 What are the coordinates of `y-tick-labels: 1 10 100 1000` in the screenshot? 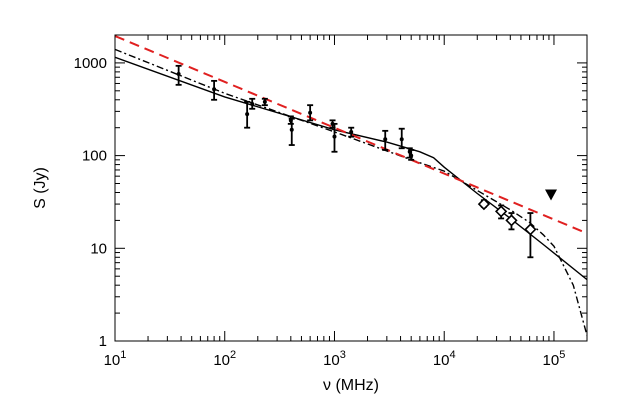 It's located at (90, 202).